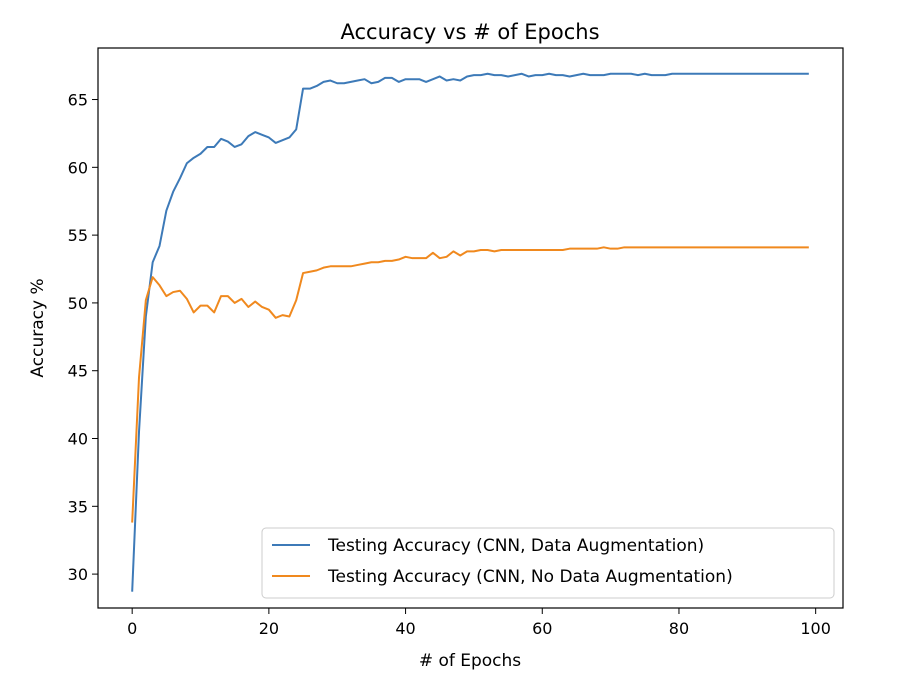 This screenshot has height=694, width=897. What do you see at coordinates (78, 235) in the screenshot?
I see `y-tick-label: 55` at bounding box center [78, 235].